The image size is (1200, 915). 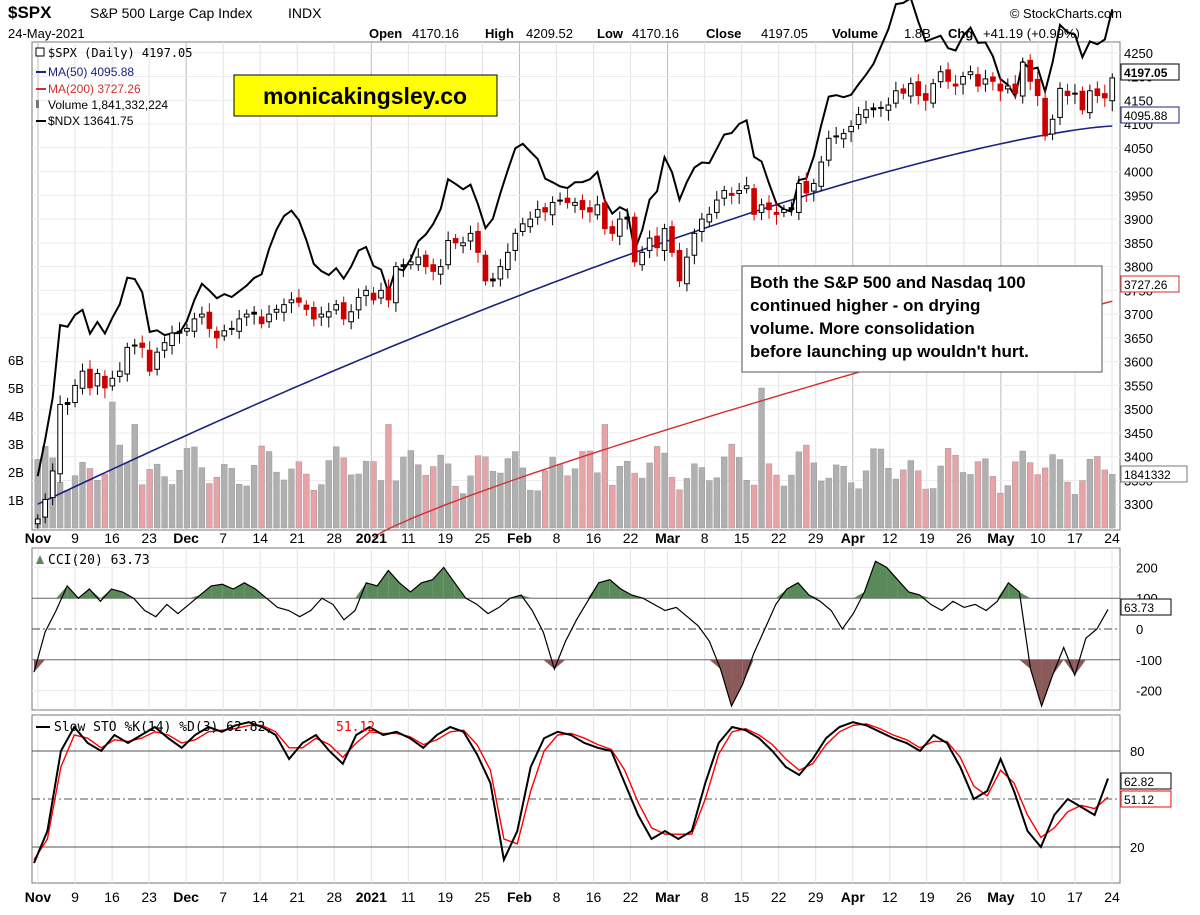 I want to click on price-x-tick: 29, so click(x=816, y=538).